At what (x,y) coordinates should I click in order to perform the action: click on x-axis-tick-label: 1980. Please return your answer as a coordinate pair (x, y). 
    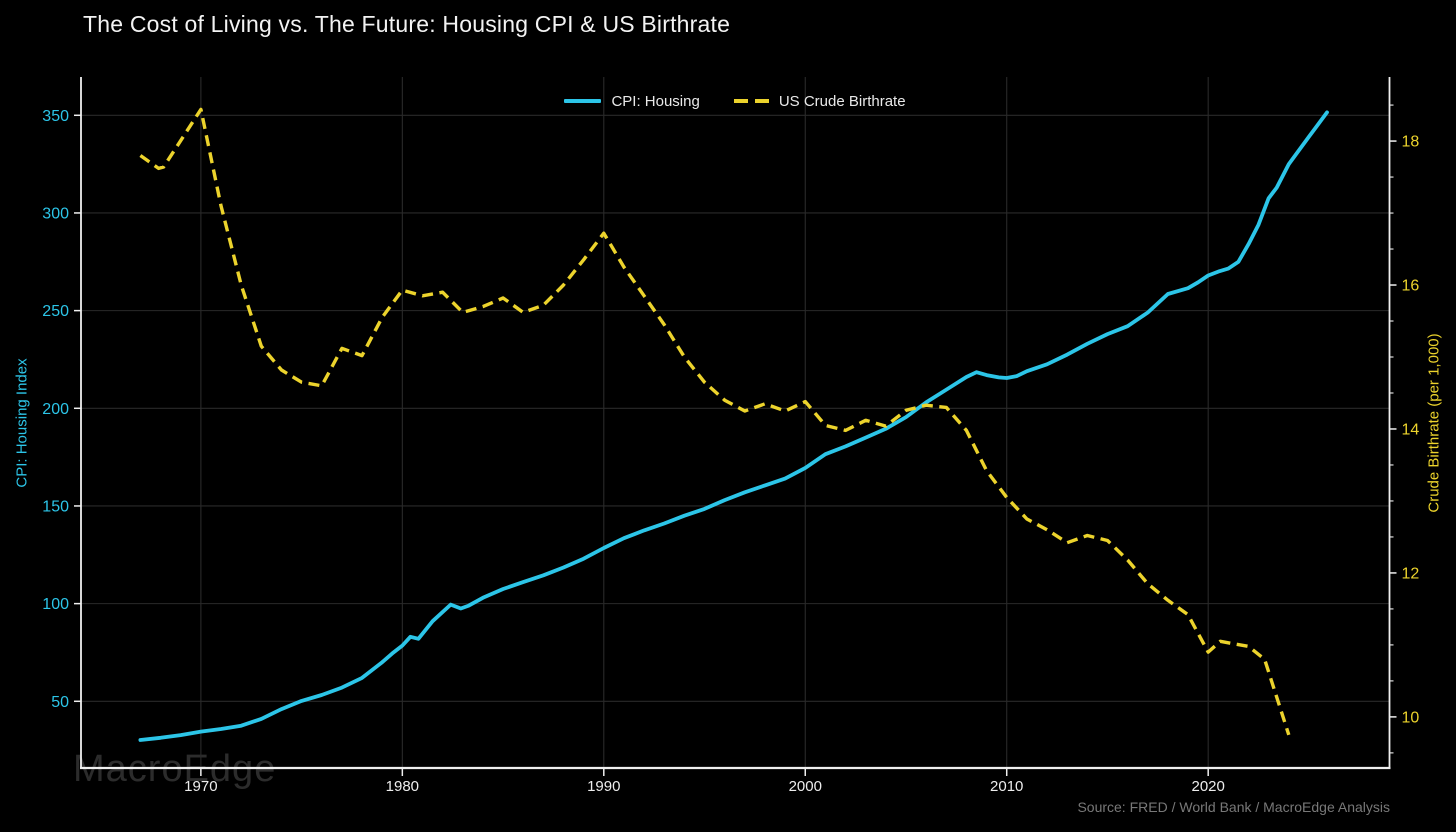
    Looking at the image, I should click on (402, 786).